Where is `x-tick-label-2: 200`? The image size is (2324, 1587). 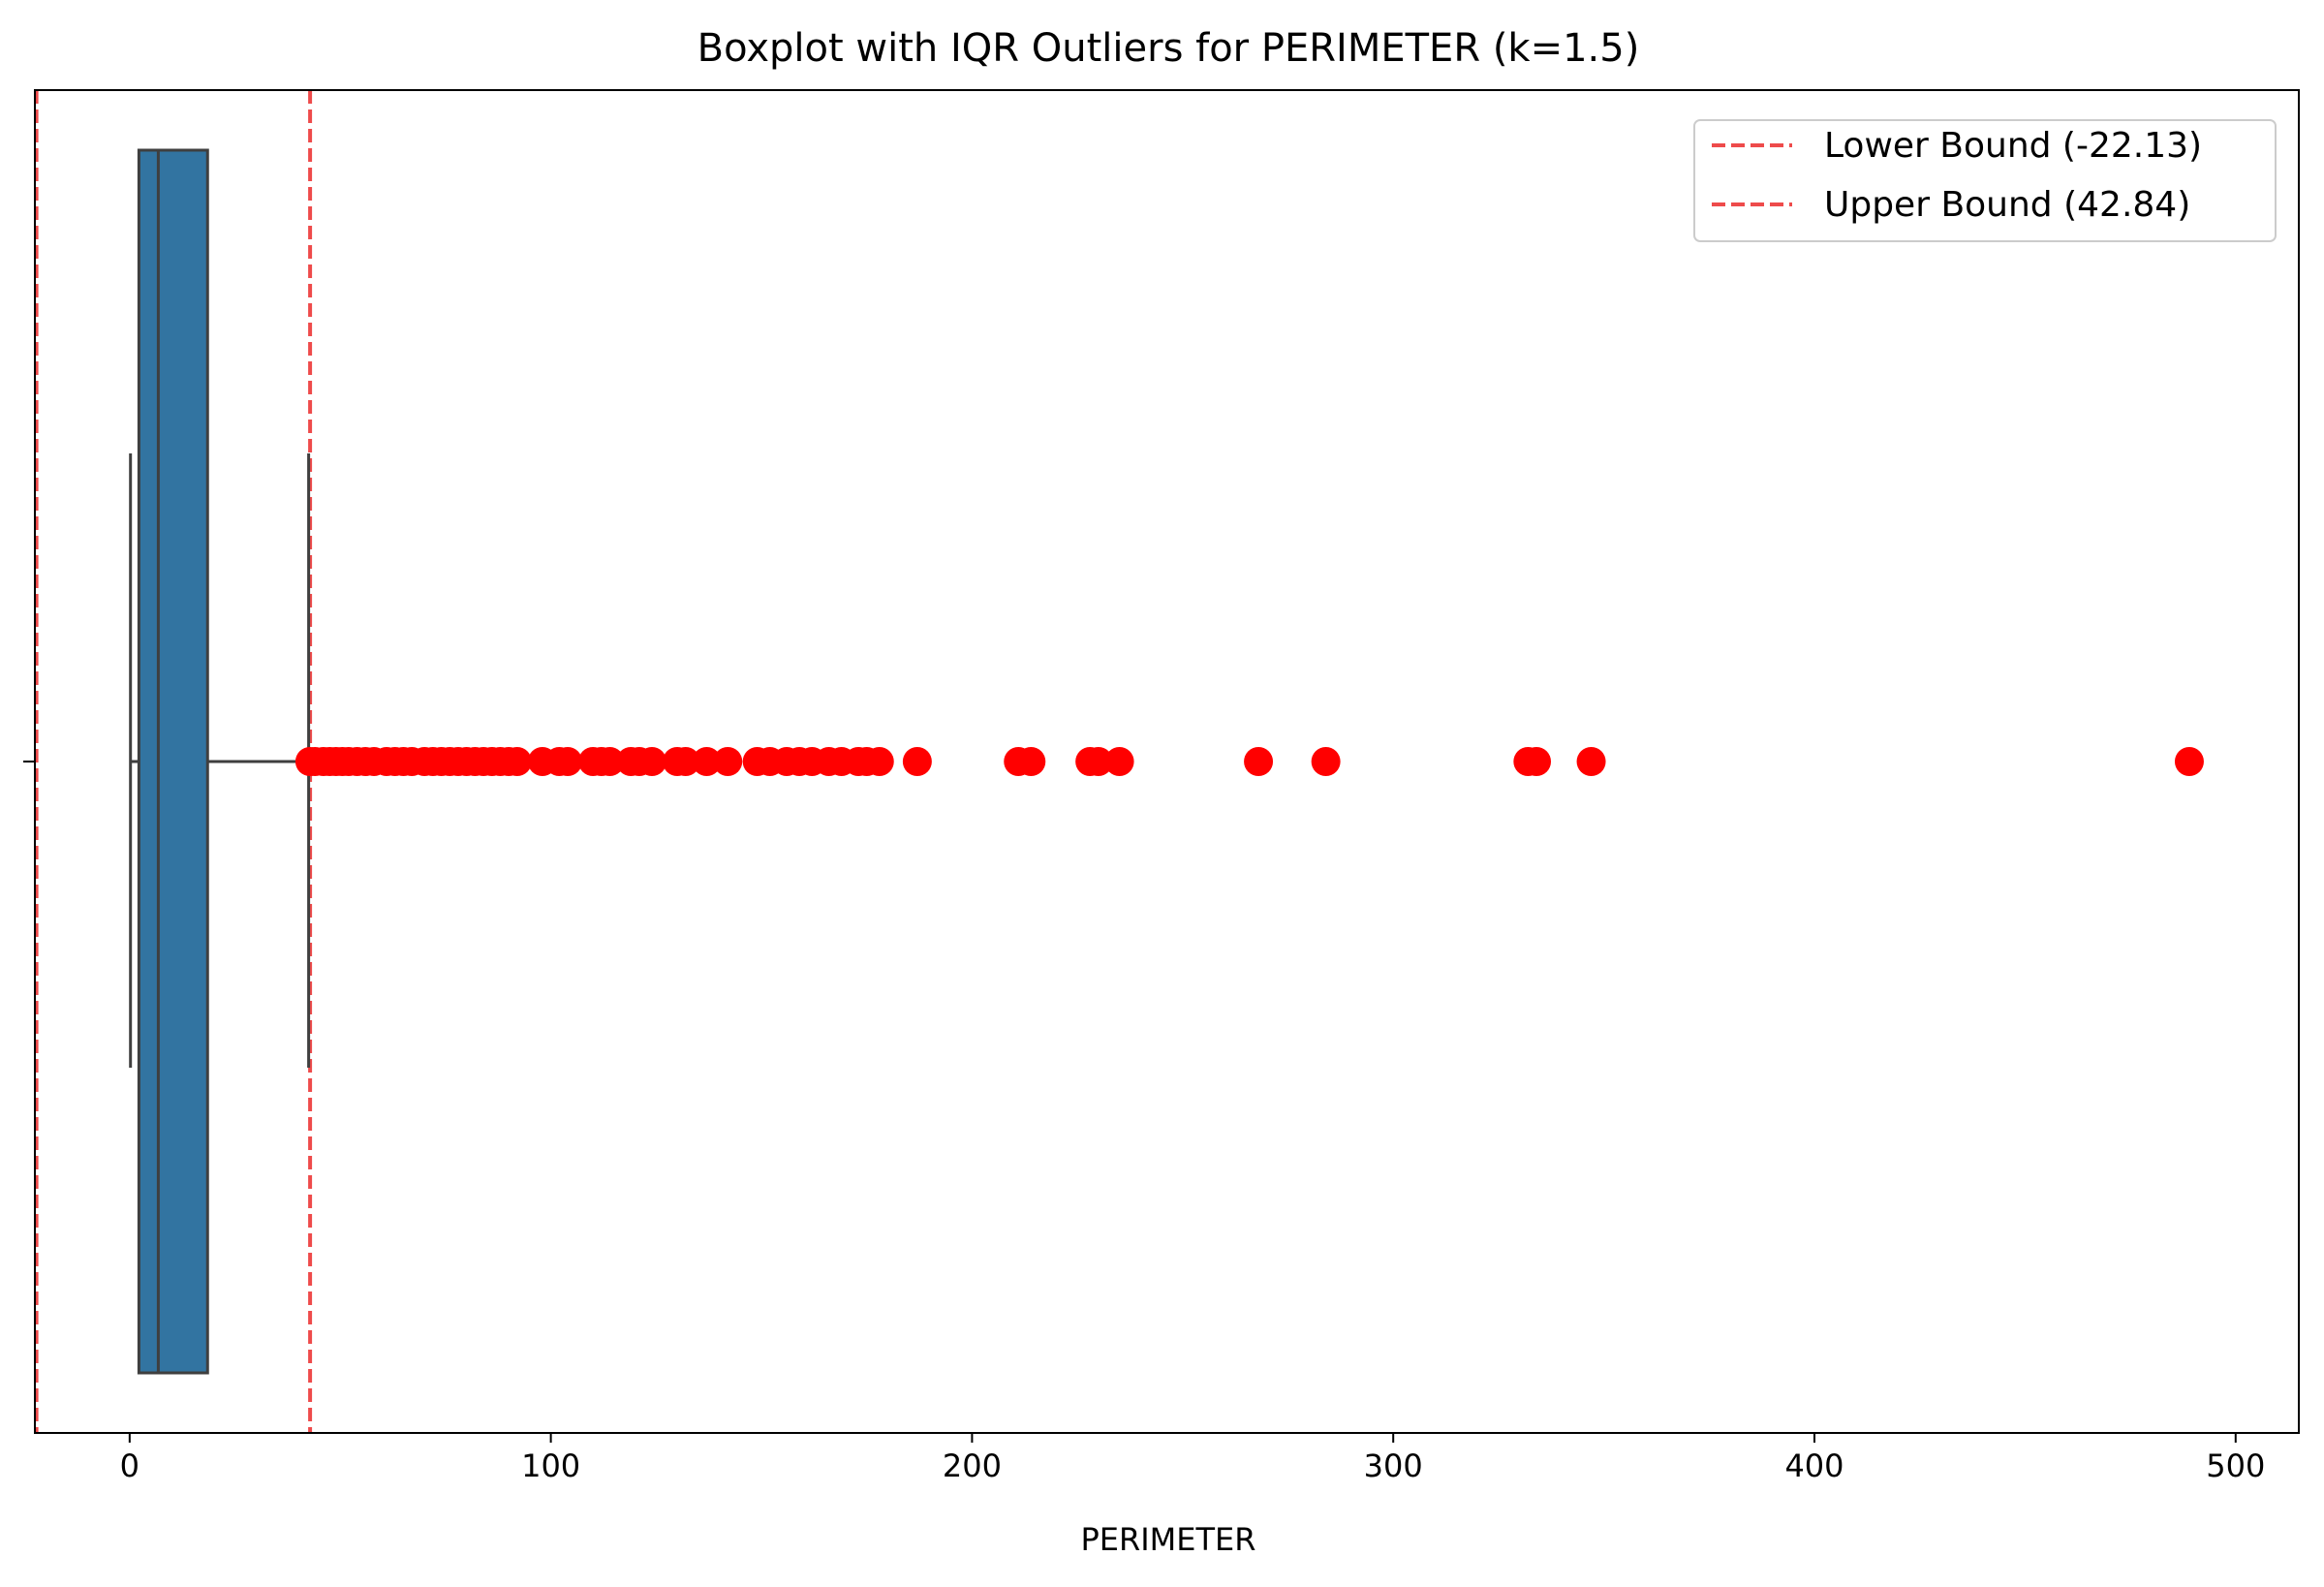 x-tick-label-2: 200 is located at coordinates (972, 1466).